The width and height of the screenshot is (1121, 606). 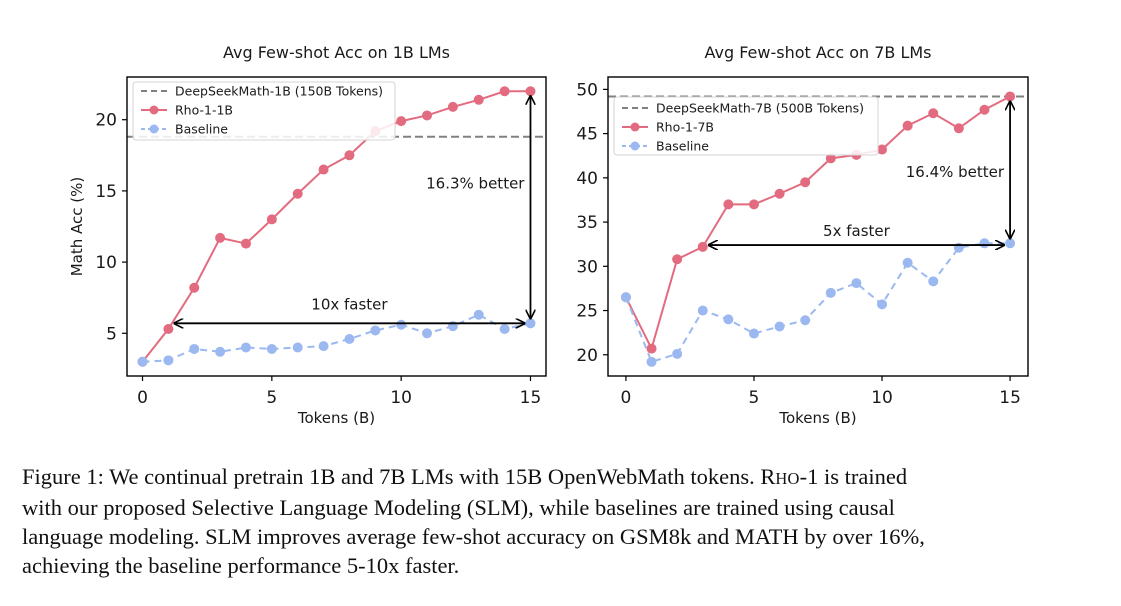 What do you see at coordinates (204, 110) in the screenshot?
I see `legend-label: Rho-1-1B` at bounding box center [204, 110].